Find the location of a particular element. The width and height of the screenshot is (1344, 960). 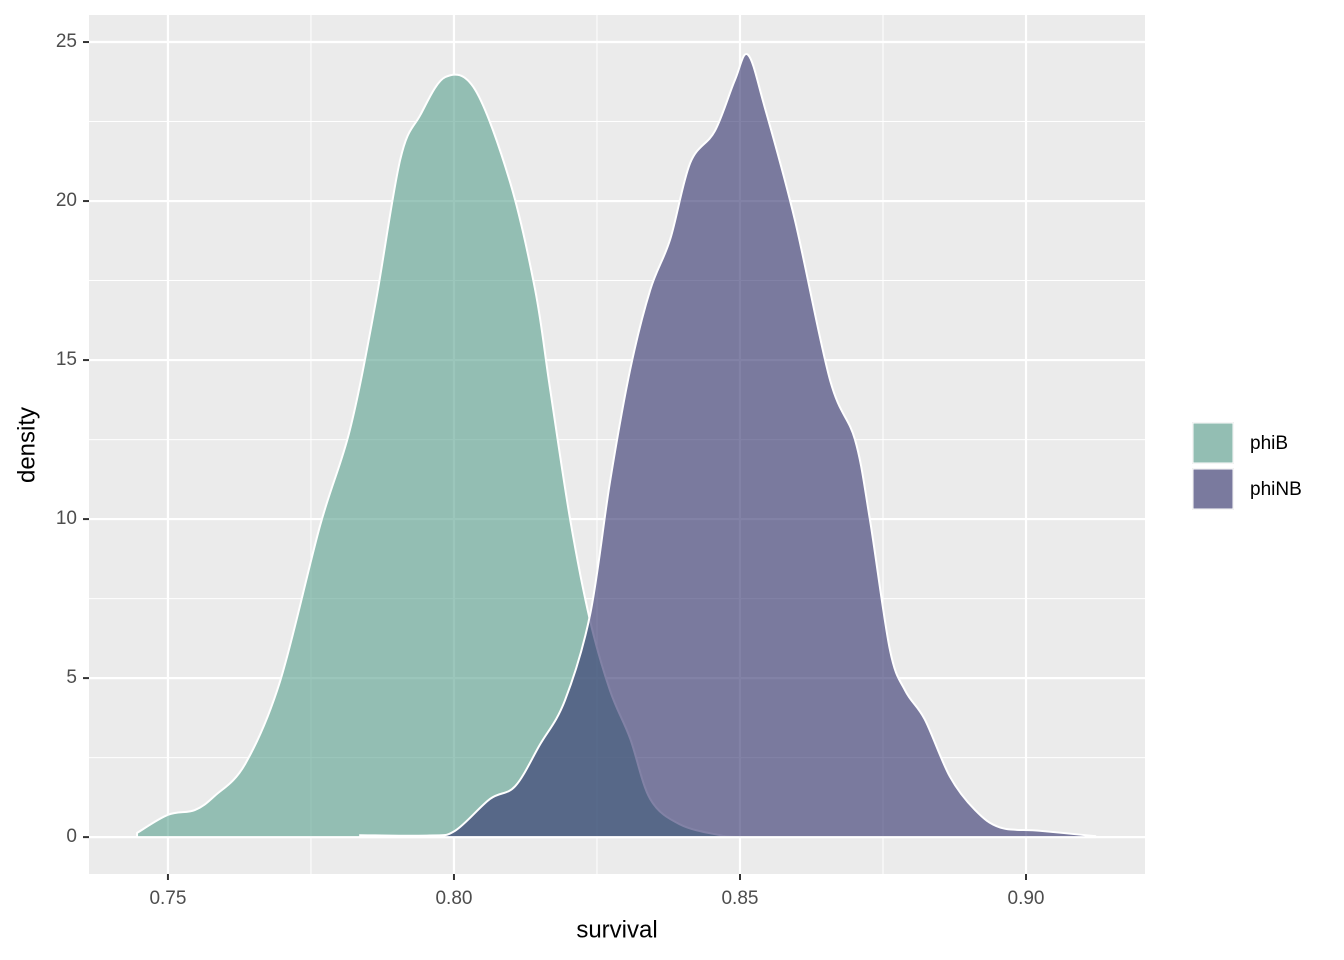

y-tick-label: 0 is located at coordinates (71, 836).